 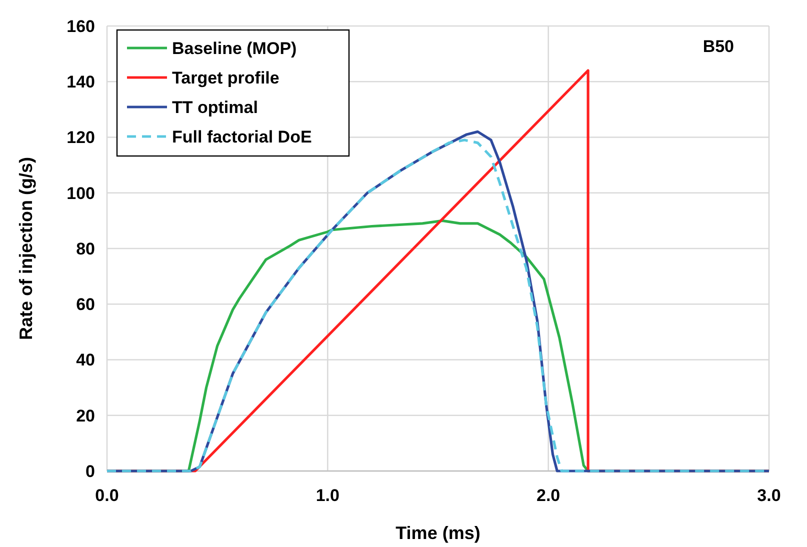 I want to click on legend-label: Baseline (MOP), so click(x=234, y=48).